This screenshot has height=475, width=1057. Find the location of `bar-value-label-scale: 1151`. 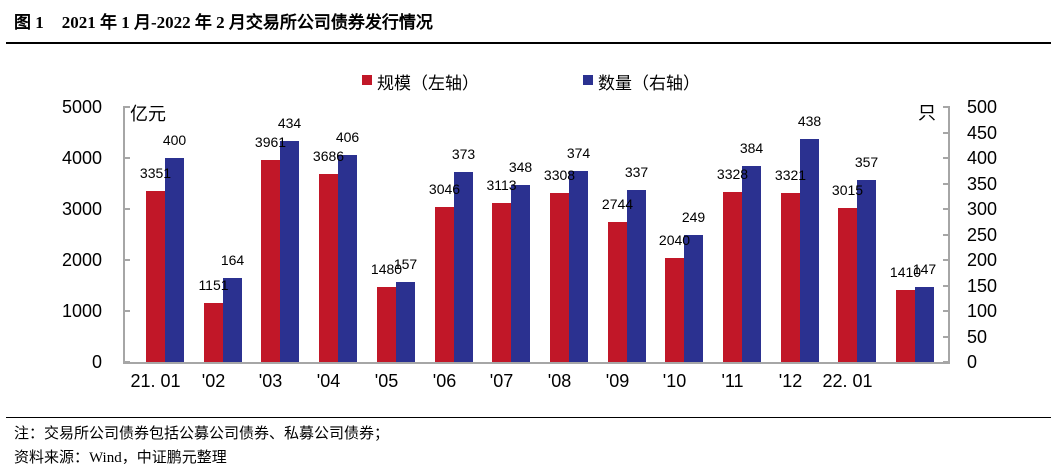

bar-value-label-scale: 1151 is located at coordinates (213, 285).